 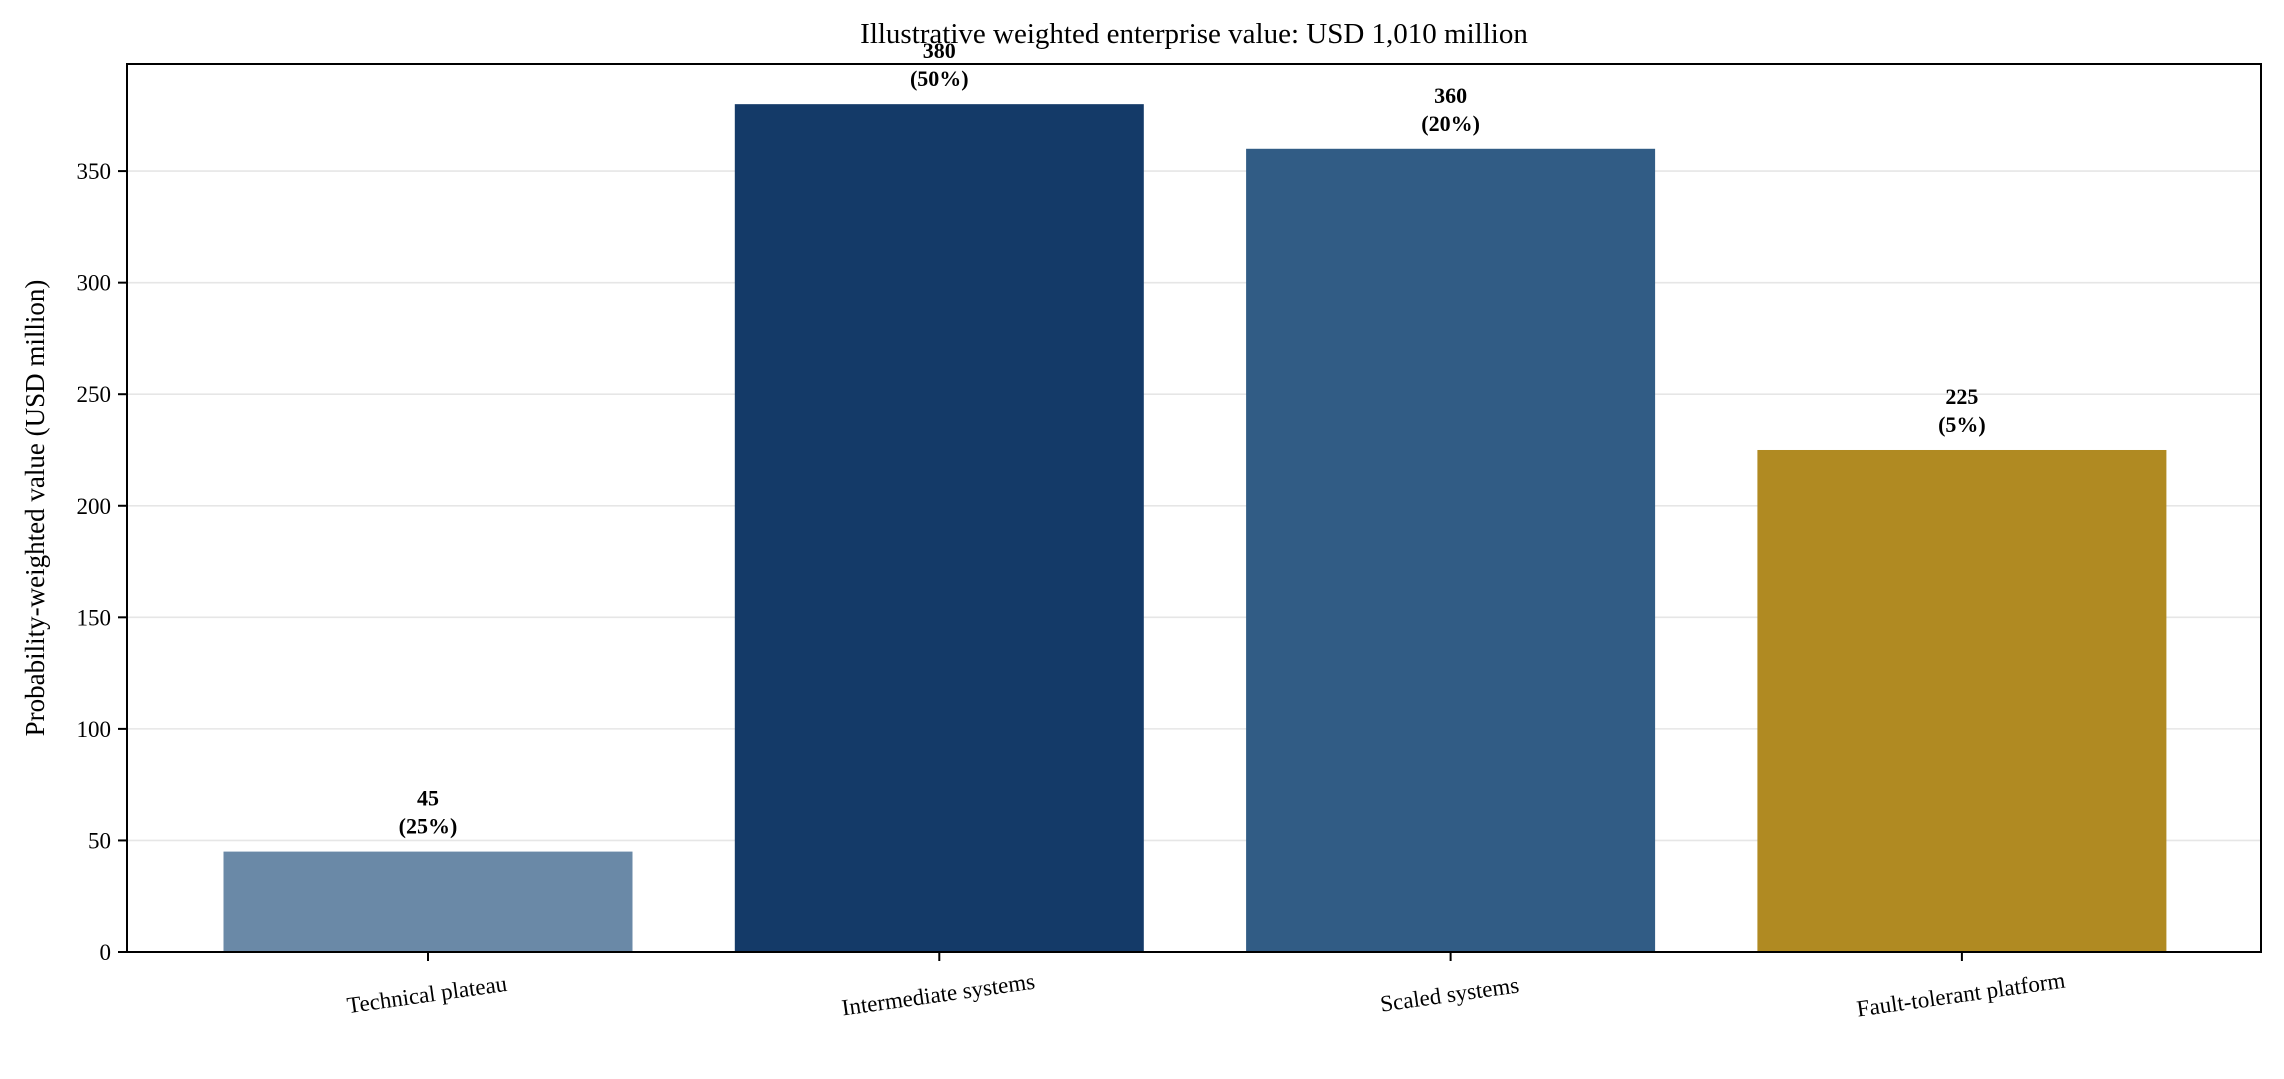 I want to click on bar-fault-tolerant-platform, so click(x=1962, y=700).